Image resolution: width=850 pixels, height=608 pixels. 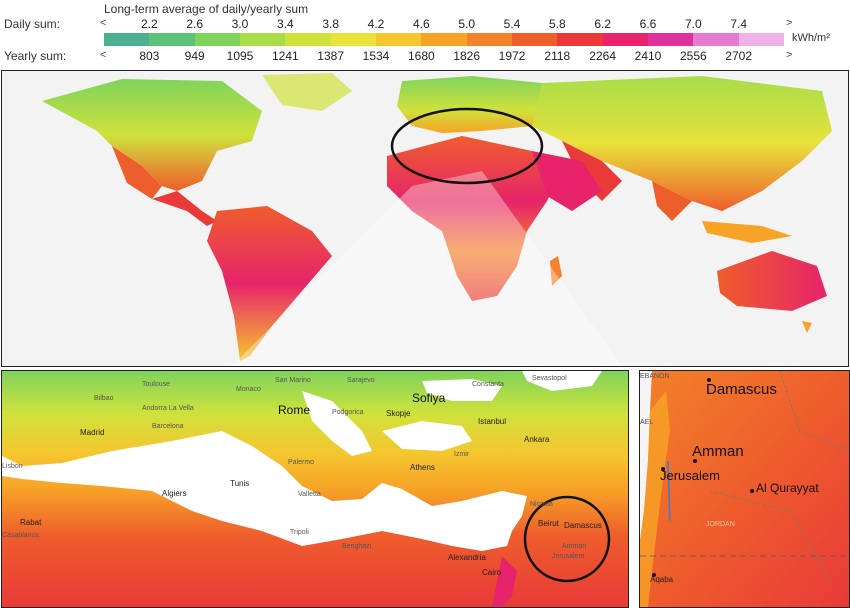 What do you see at coordinates (738, 24) in the screenshot?
I see `daily-tick-label: 7.4` at bounding box center [738, 24].